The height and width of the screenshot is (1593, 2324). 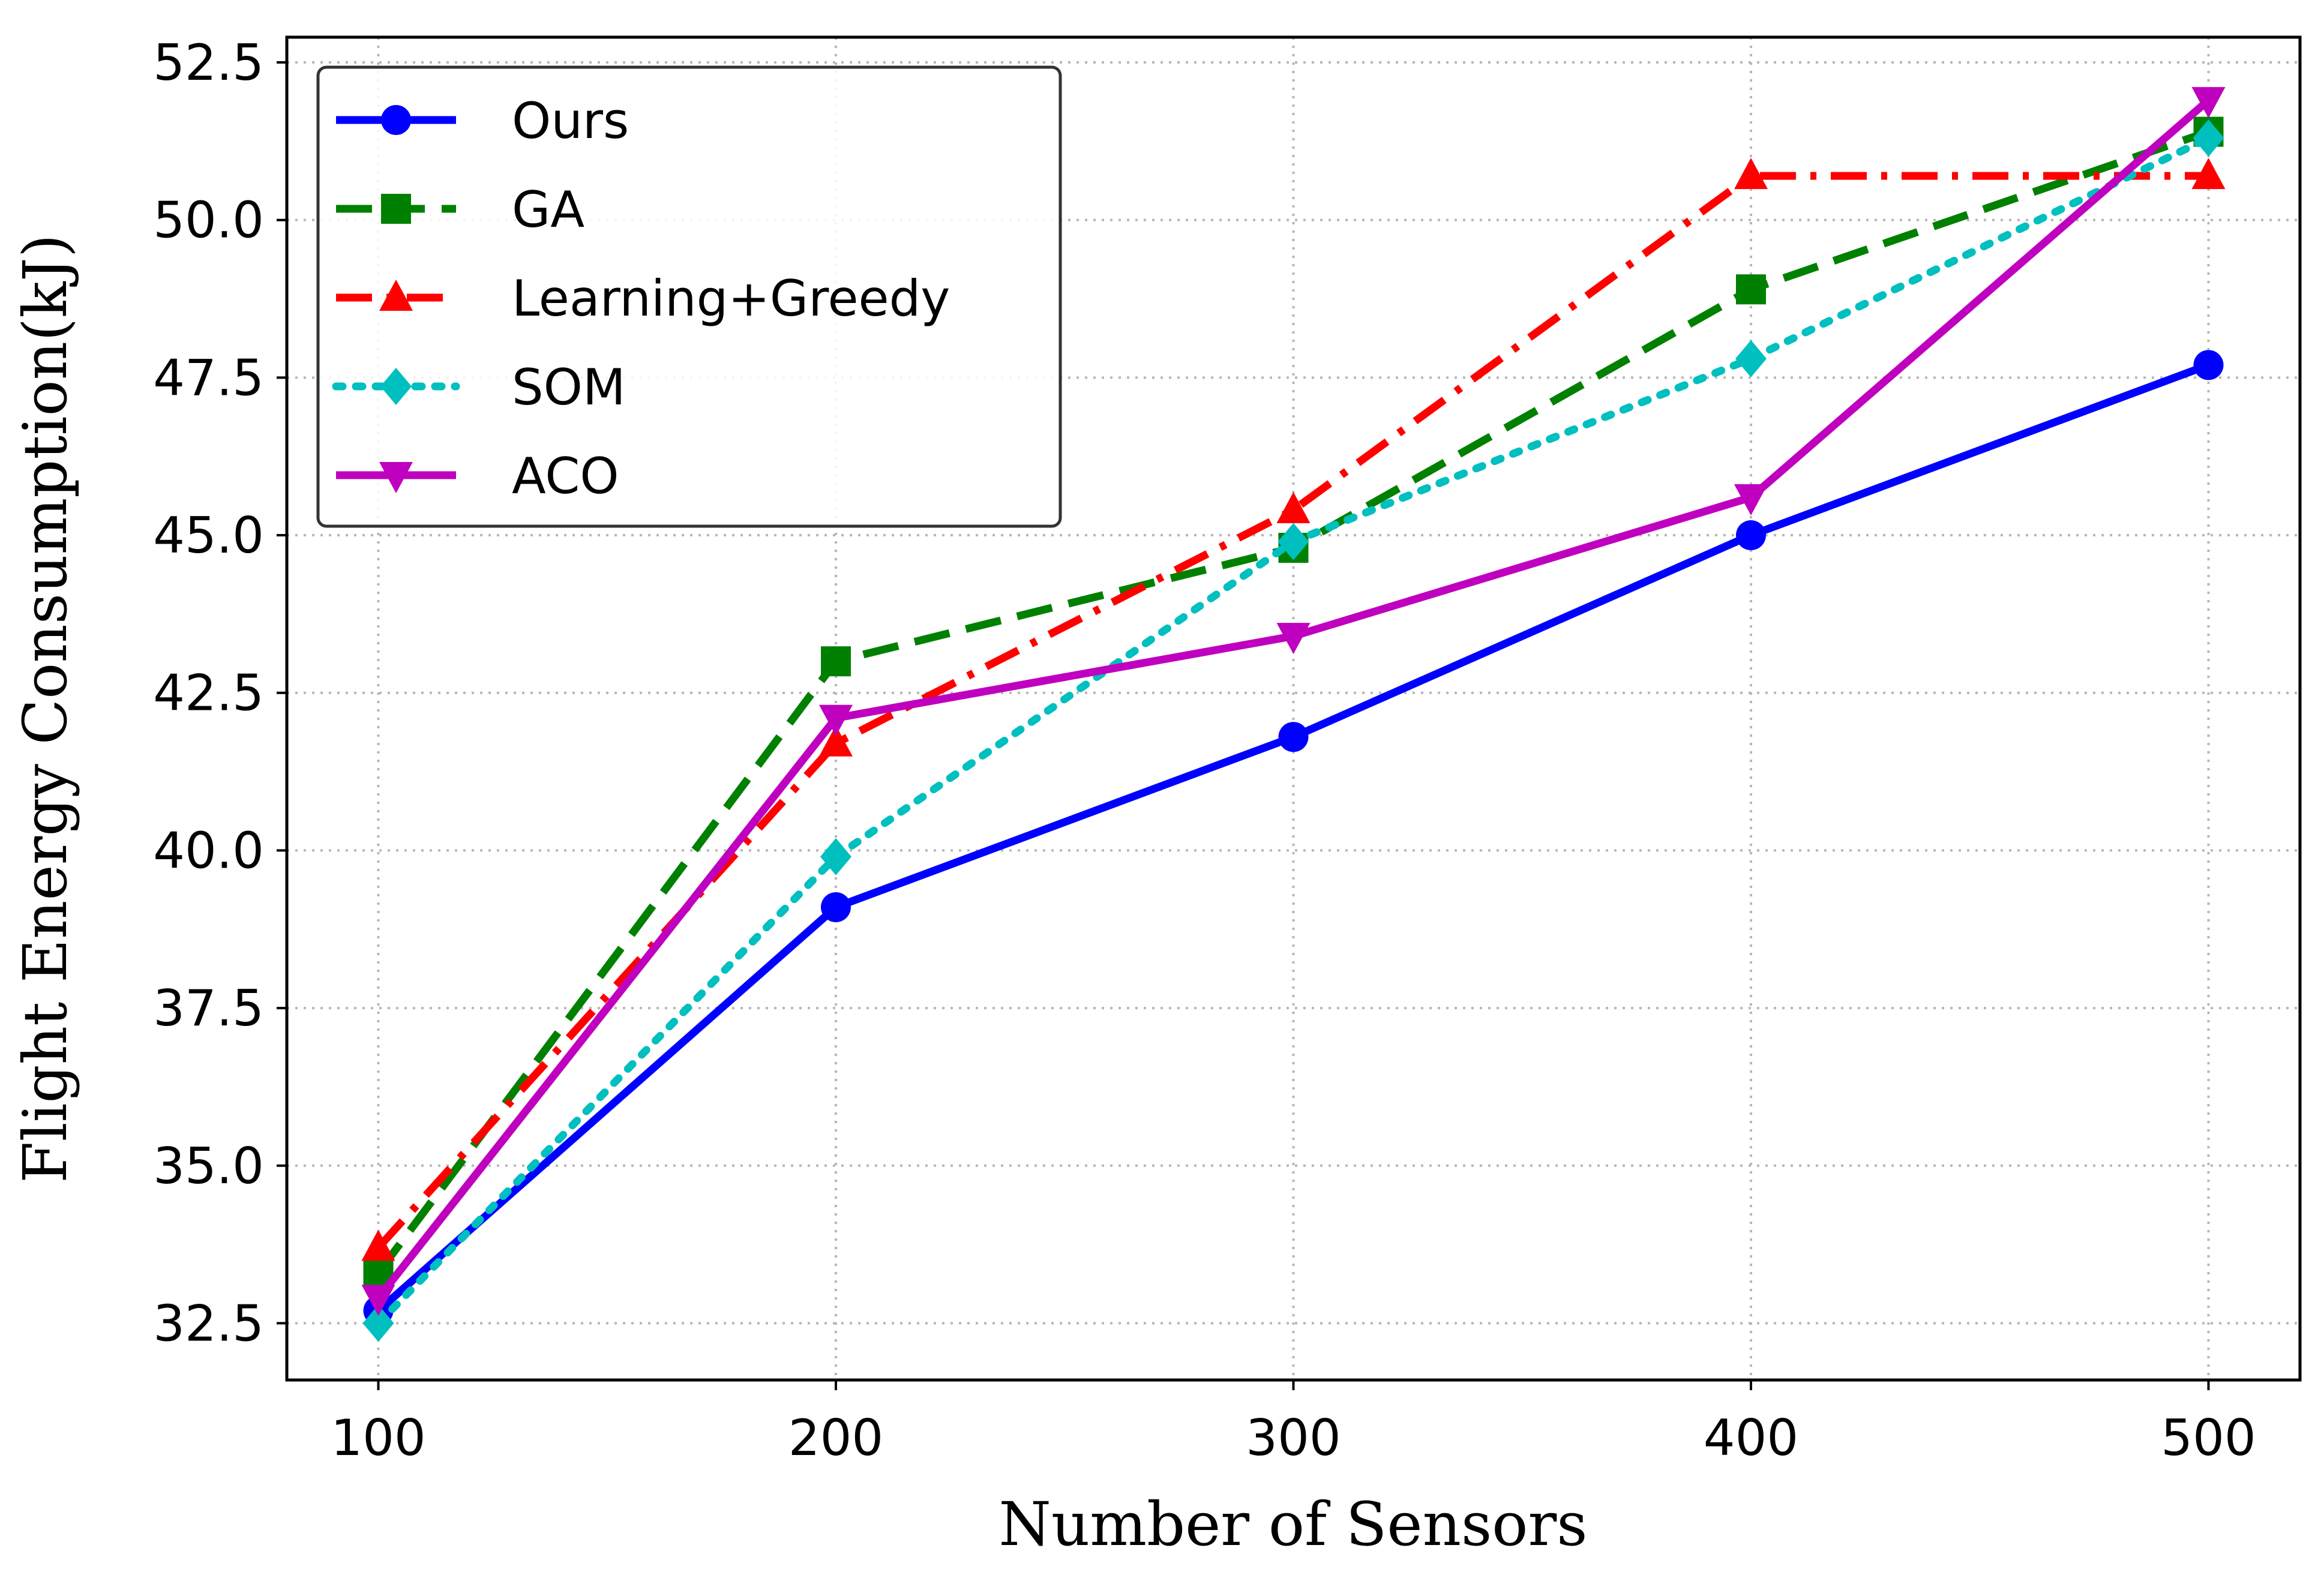 I want to click on y-tick-label: 35.0, so click(x=208, y=1166).